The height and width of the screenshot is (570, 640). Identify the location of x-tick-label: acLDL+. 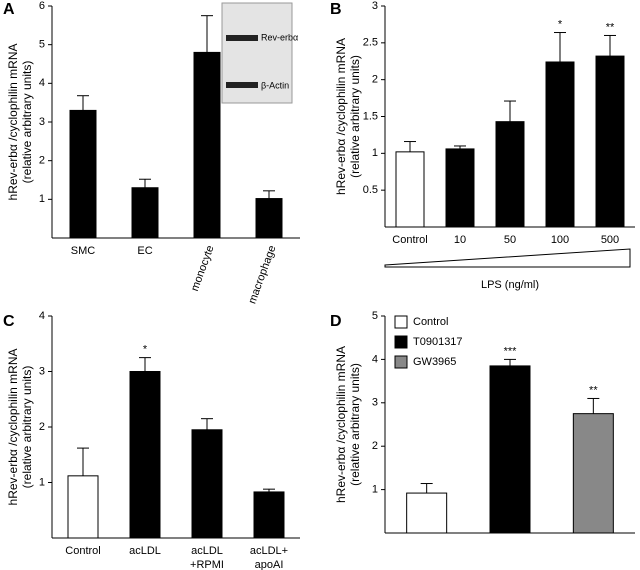
(269, 551).